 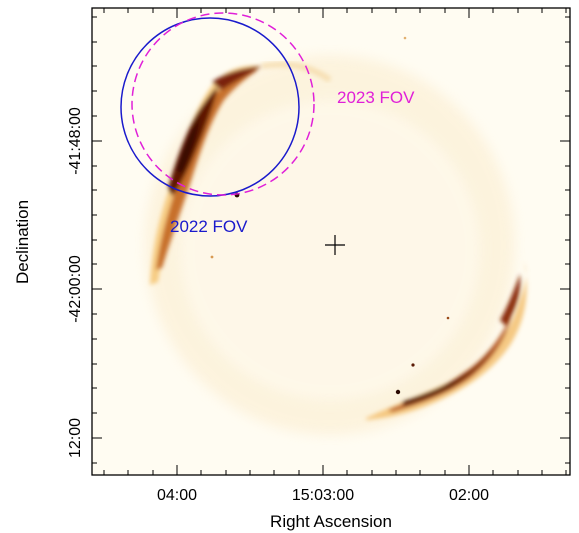 What do you see at coordinates (469, 495) in the screenshot?
I see `x-tick-label: 02:00` at bounding box center [469, 495].